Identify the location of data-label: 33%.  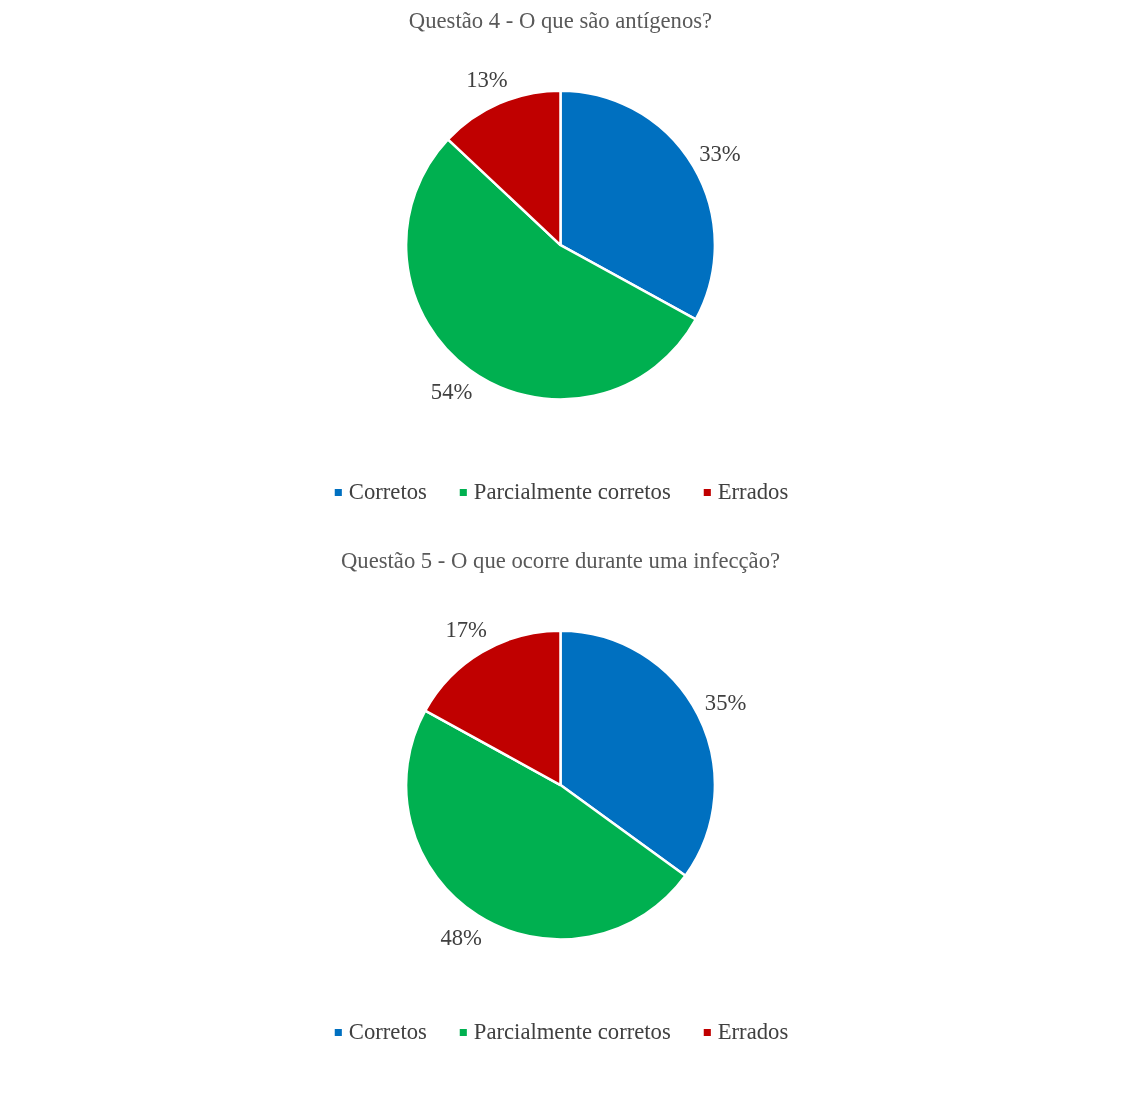
(720, 153).